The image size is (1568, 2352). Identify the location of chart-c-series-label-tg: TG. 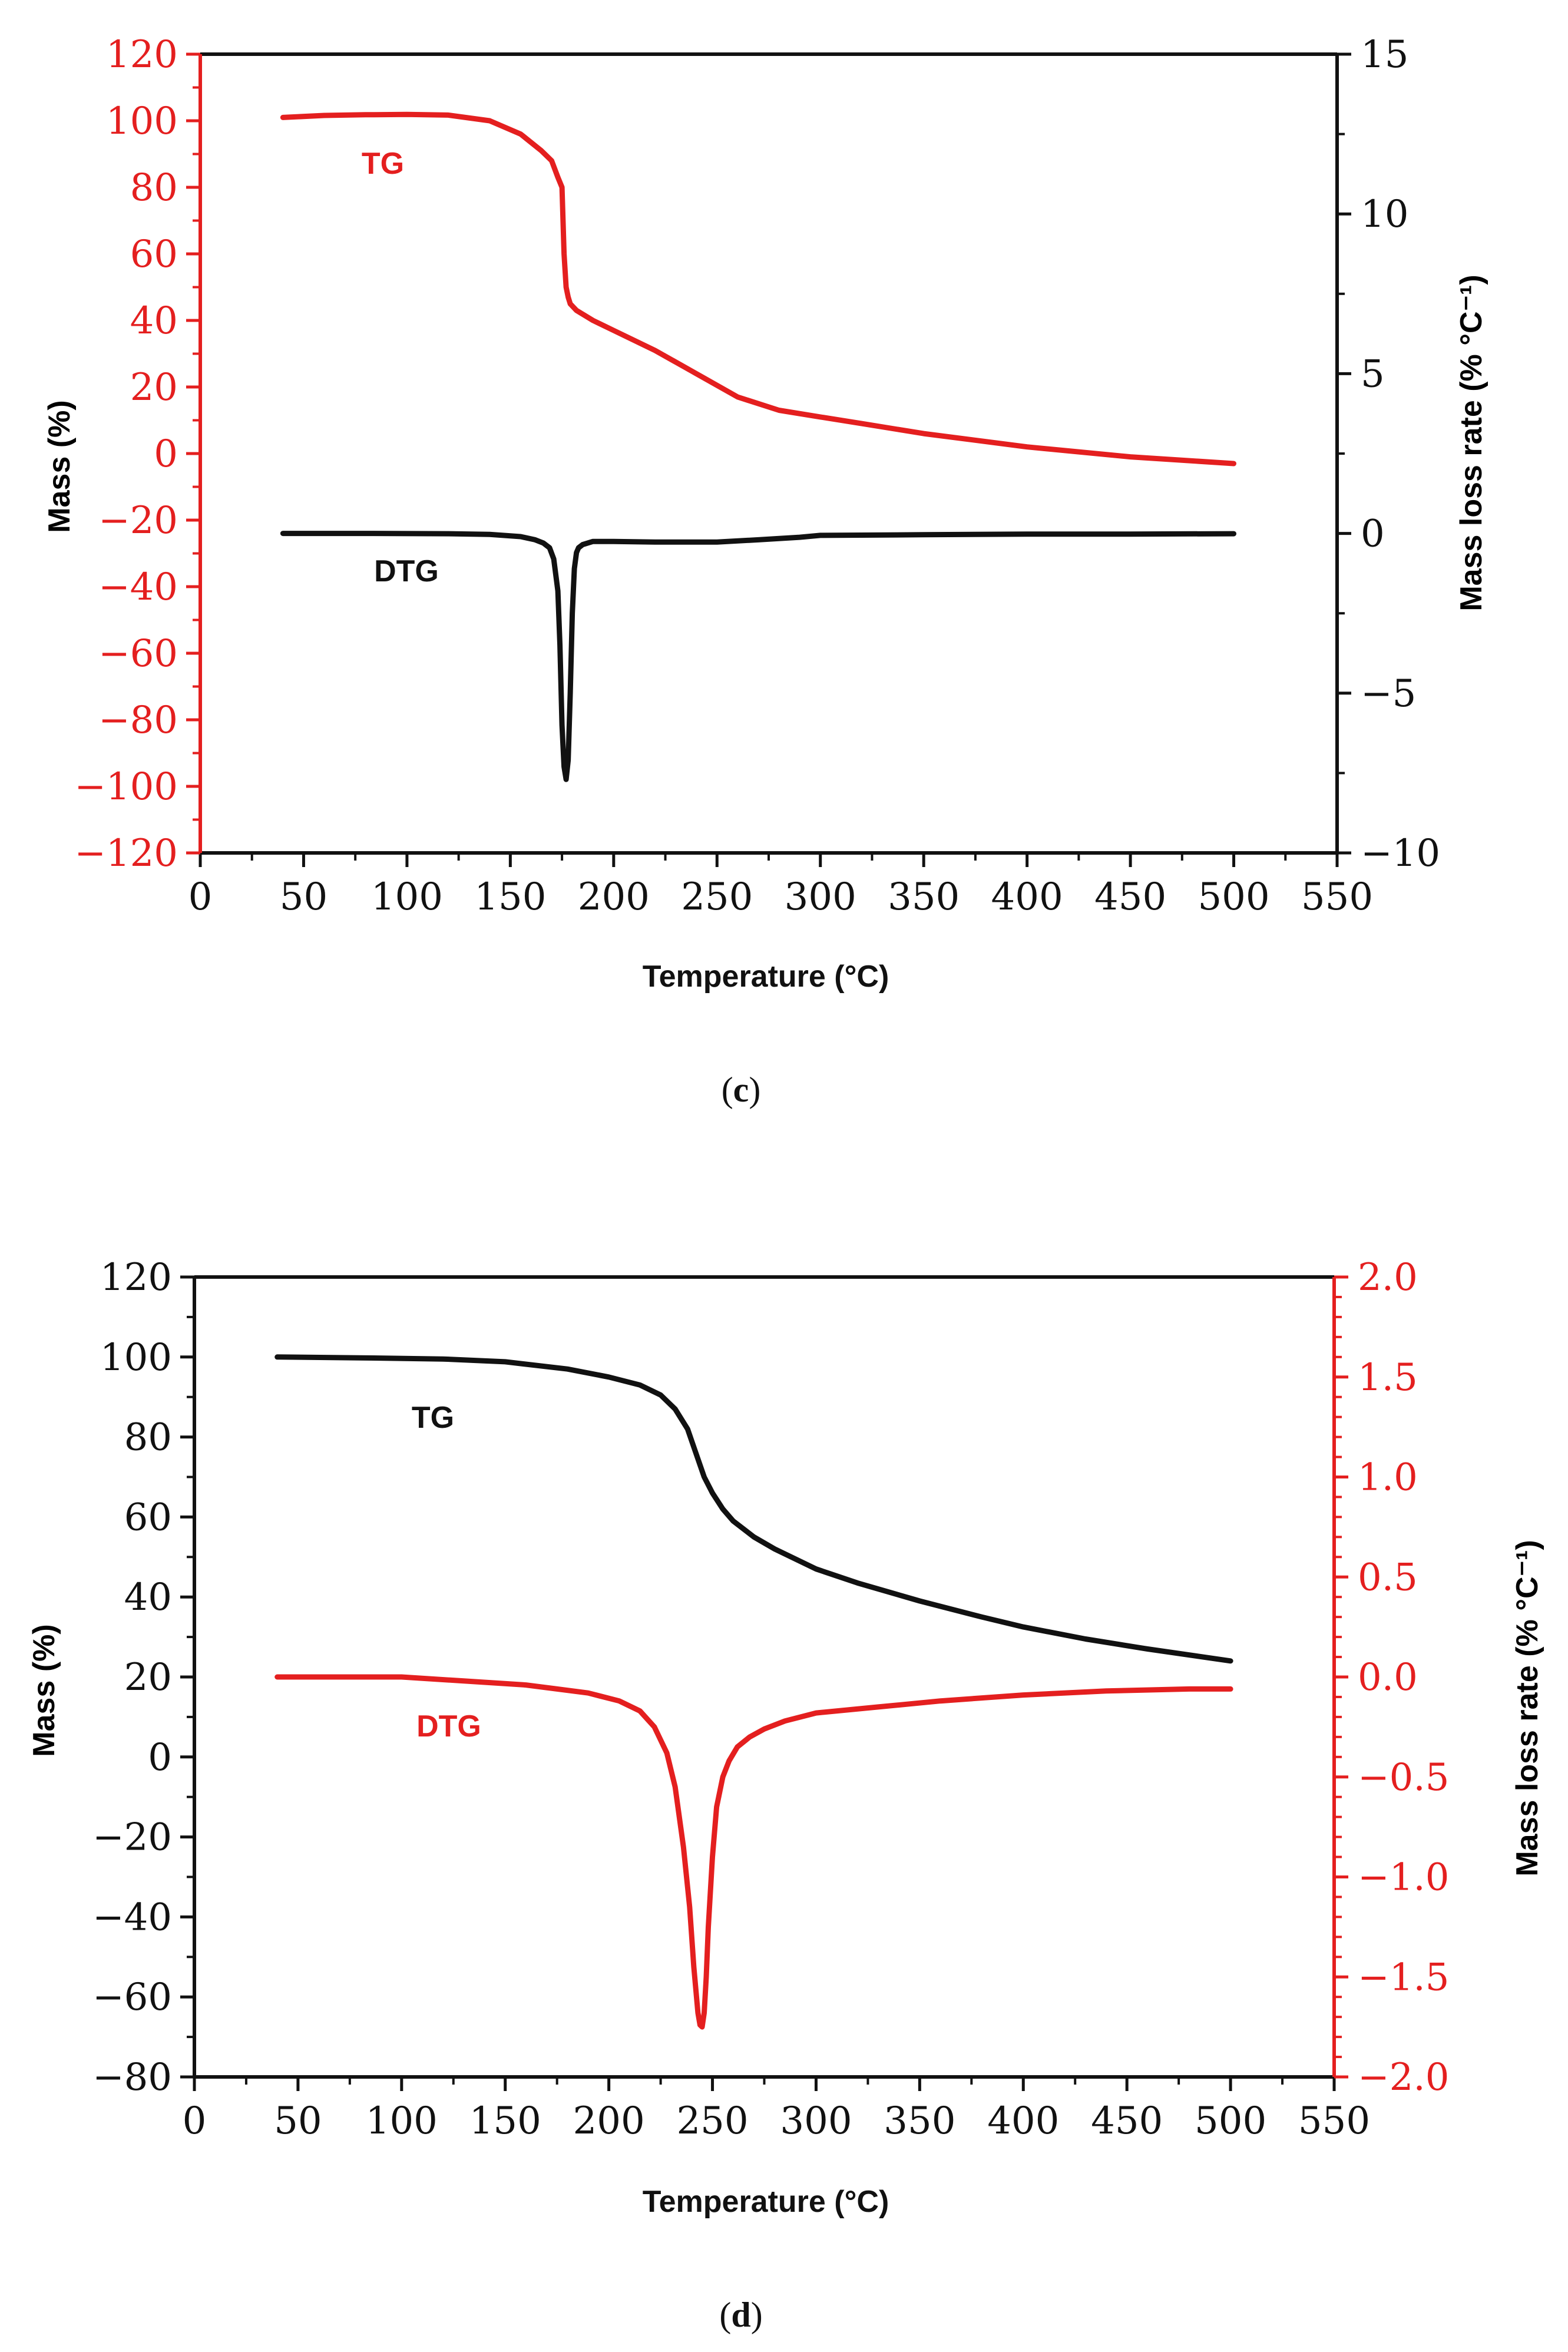
(383, 164).